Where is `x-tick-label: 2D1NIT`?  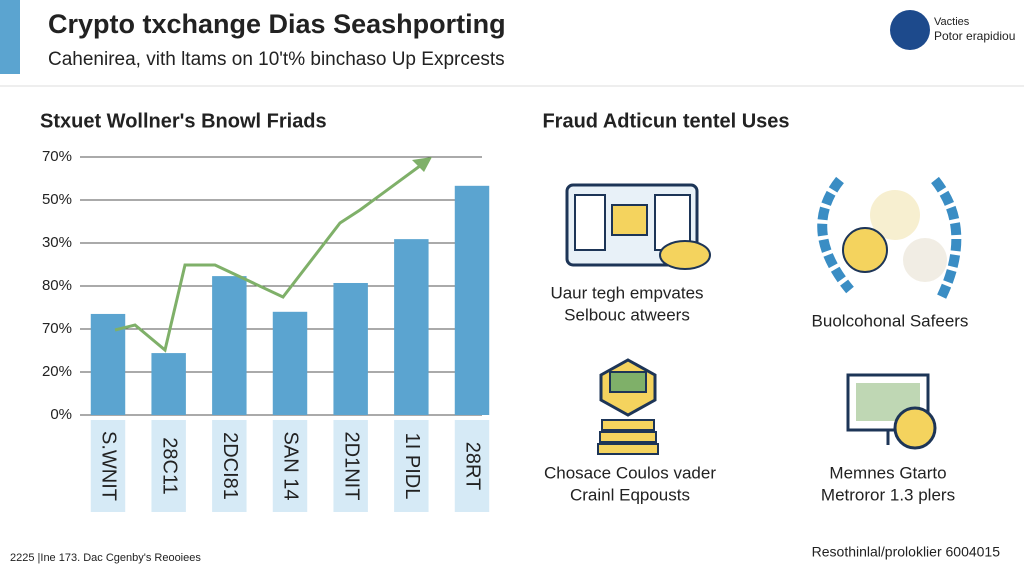 x-tick-label: 2D1NIT is located at coordinates (351, 466).